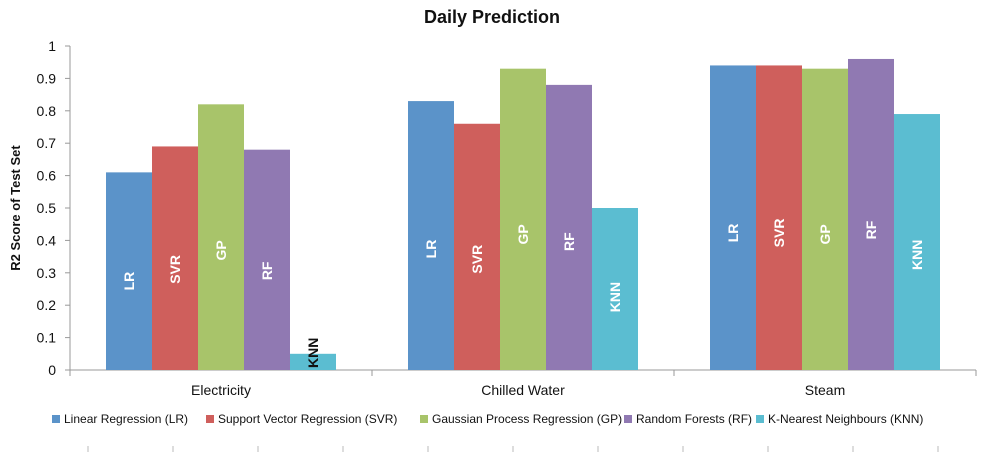 This screenshot has width=992, height=454. I want to click on y-tick-label: 0.9, so click(47, 78).